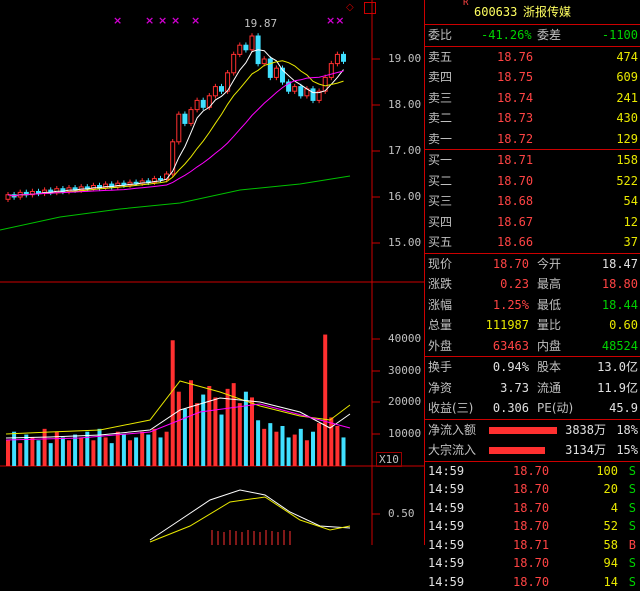  Describe the element at coordinates (406, 338) in the screenshot. I see `volume-axis-label: 40000` at that location.